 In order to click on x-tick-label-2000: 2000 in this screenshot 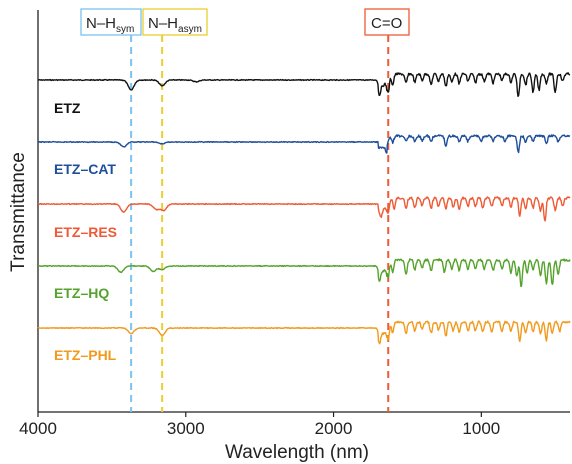, I will do `click(334, 428)`.